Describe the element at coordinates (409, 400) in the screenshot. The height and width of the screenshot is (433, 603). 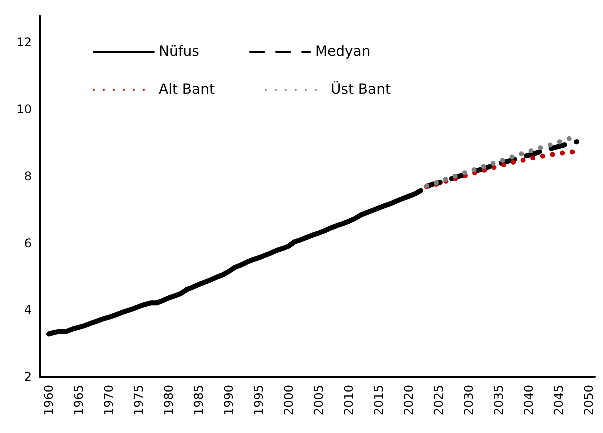
I see `x-tick-label: 2020` at that location.